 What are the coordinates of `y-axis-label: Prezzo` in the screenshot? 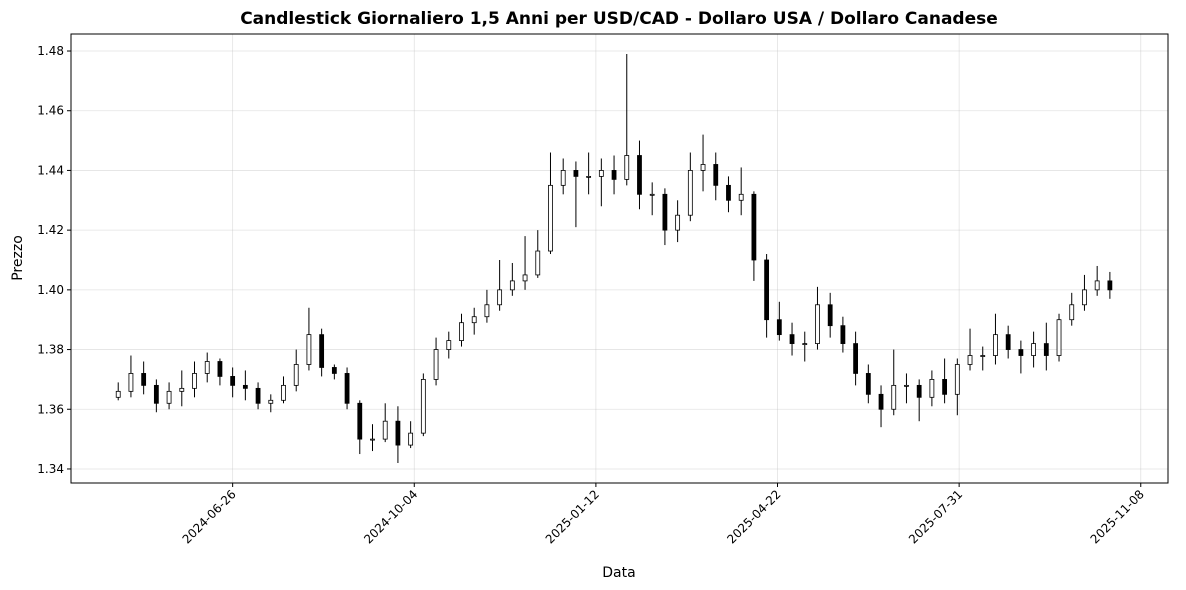 It's located at (18, 258).